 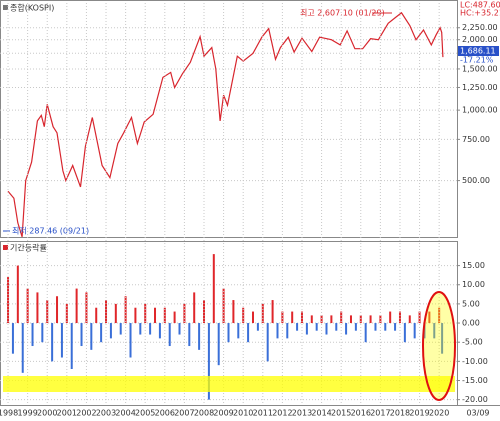 What do you see at coordinates (419, 413) in the screenshot?
I see `x-tick-label: 2019` at bounding box center [419, 413].